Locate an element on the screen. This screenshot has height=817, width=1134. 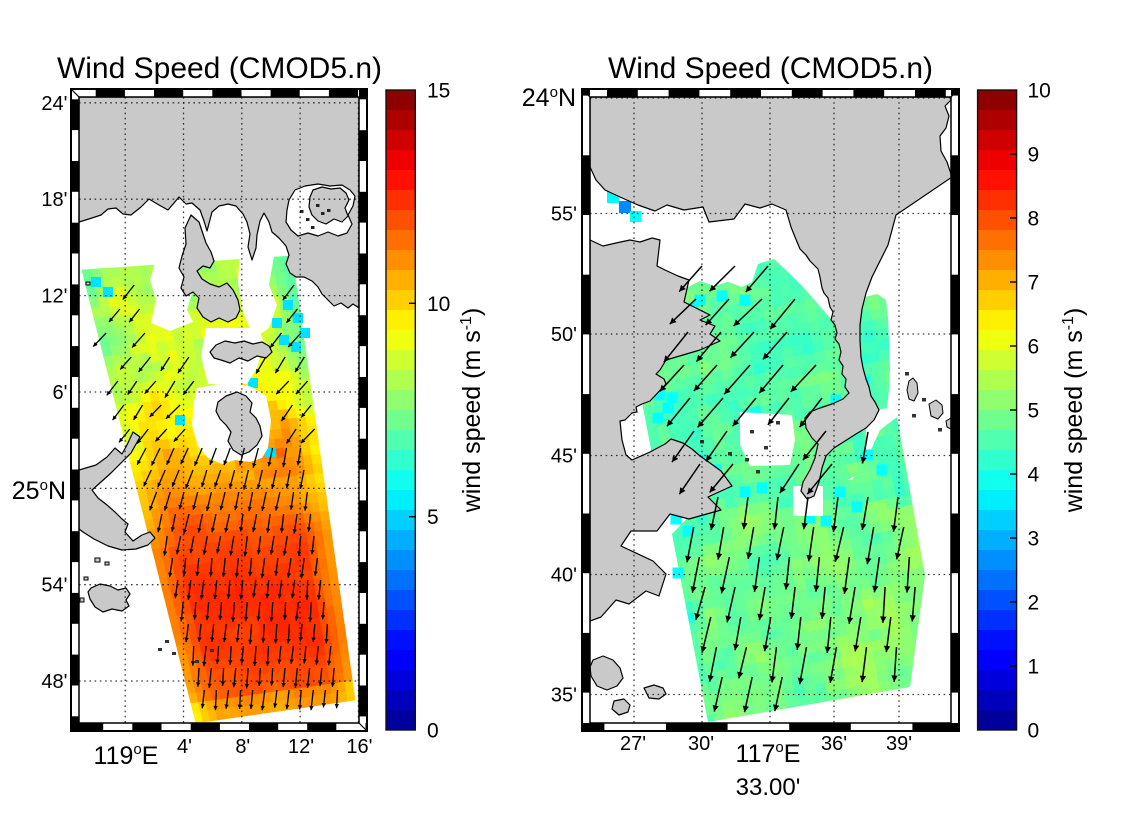
svg-text: 50' is located at coordinates (564, 335).